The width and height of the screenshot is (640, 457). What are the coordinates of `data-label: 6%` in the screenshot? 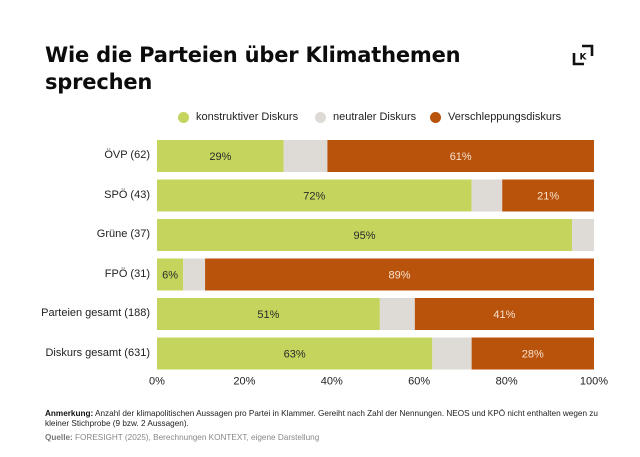 It's located at (170, 276).